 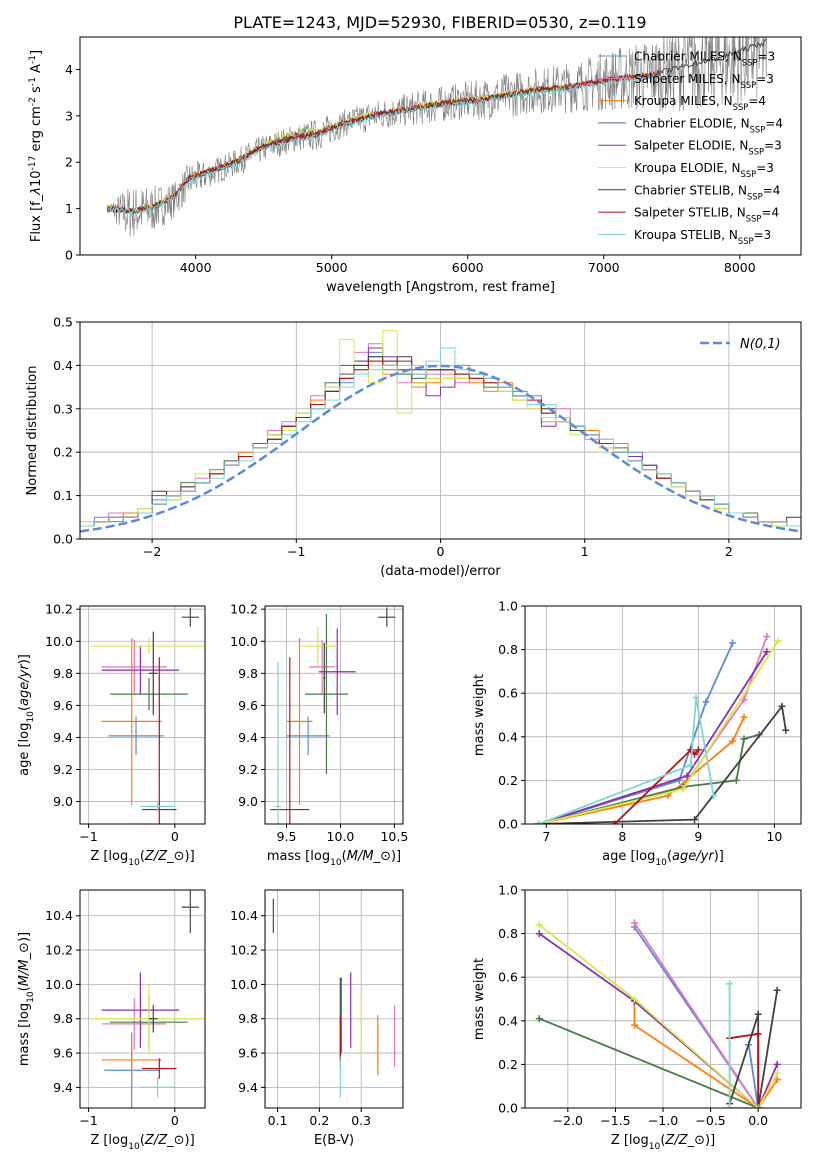 I want to click on x-tick-label: −2, so click(x=152, y=551).